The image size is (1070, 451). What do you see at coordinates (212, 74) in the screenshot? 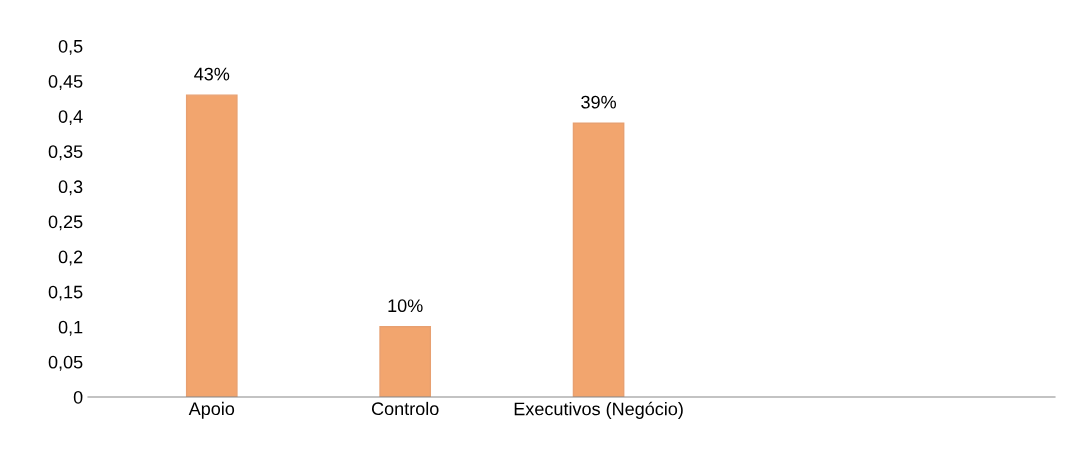
I see `data-label: 43%` at bounding box center [212, 74].